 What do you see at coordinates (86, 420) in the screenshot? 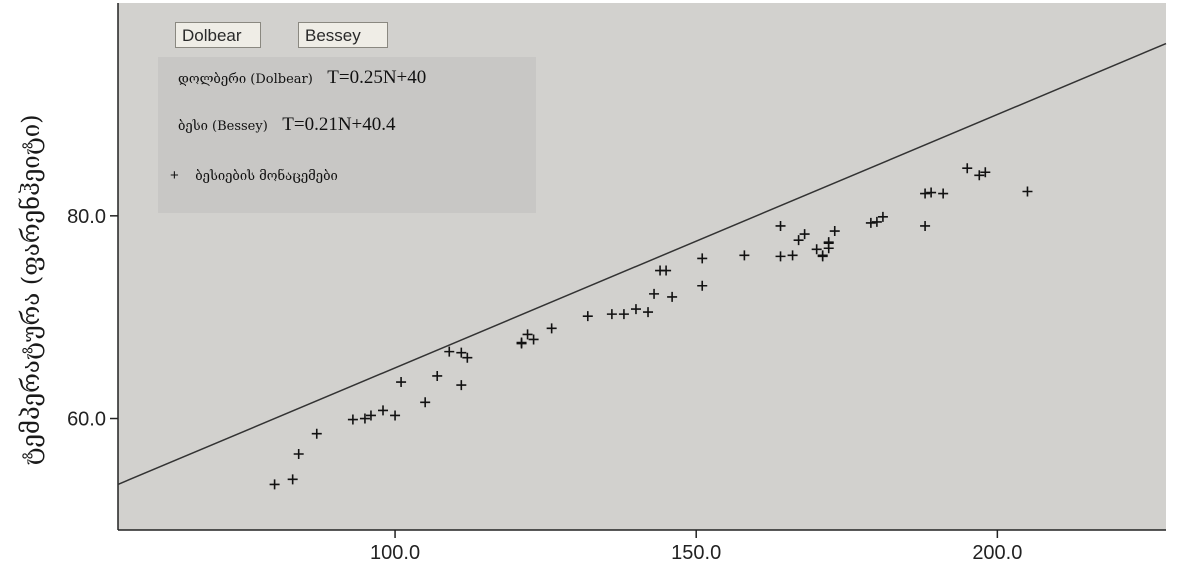
I see `y-tick-label: 60.0` at bounding box center [86, 420].